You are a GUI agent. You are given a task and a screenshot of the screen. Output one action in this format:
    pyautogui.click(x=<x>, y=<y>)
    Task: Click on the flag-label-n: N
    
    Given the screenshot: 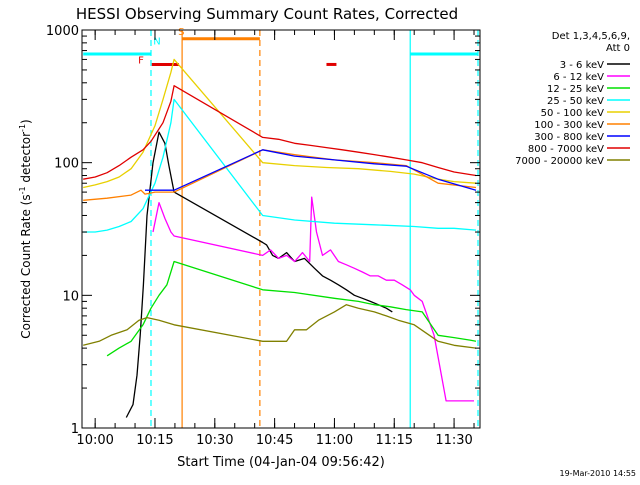 What is the action you would take?
    pyautogui.click(x=156, y=41)
    